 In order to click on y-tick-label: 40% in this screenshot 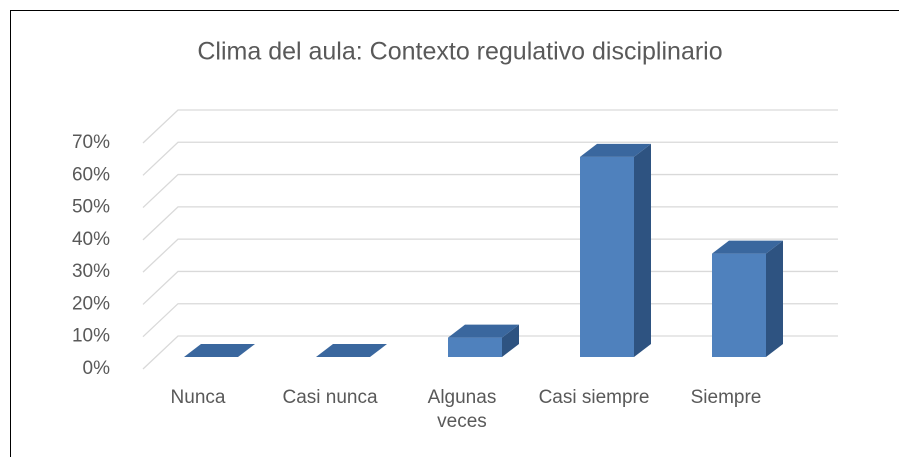, I will do `click(91, 239)`.